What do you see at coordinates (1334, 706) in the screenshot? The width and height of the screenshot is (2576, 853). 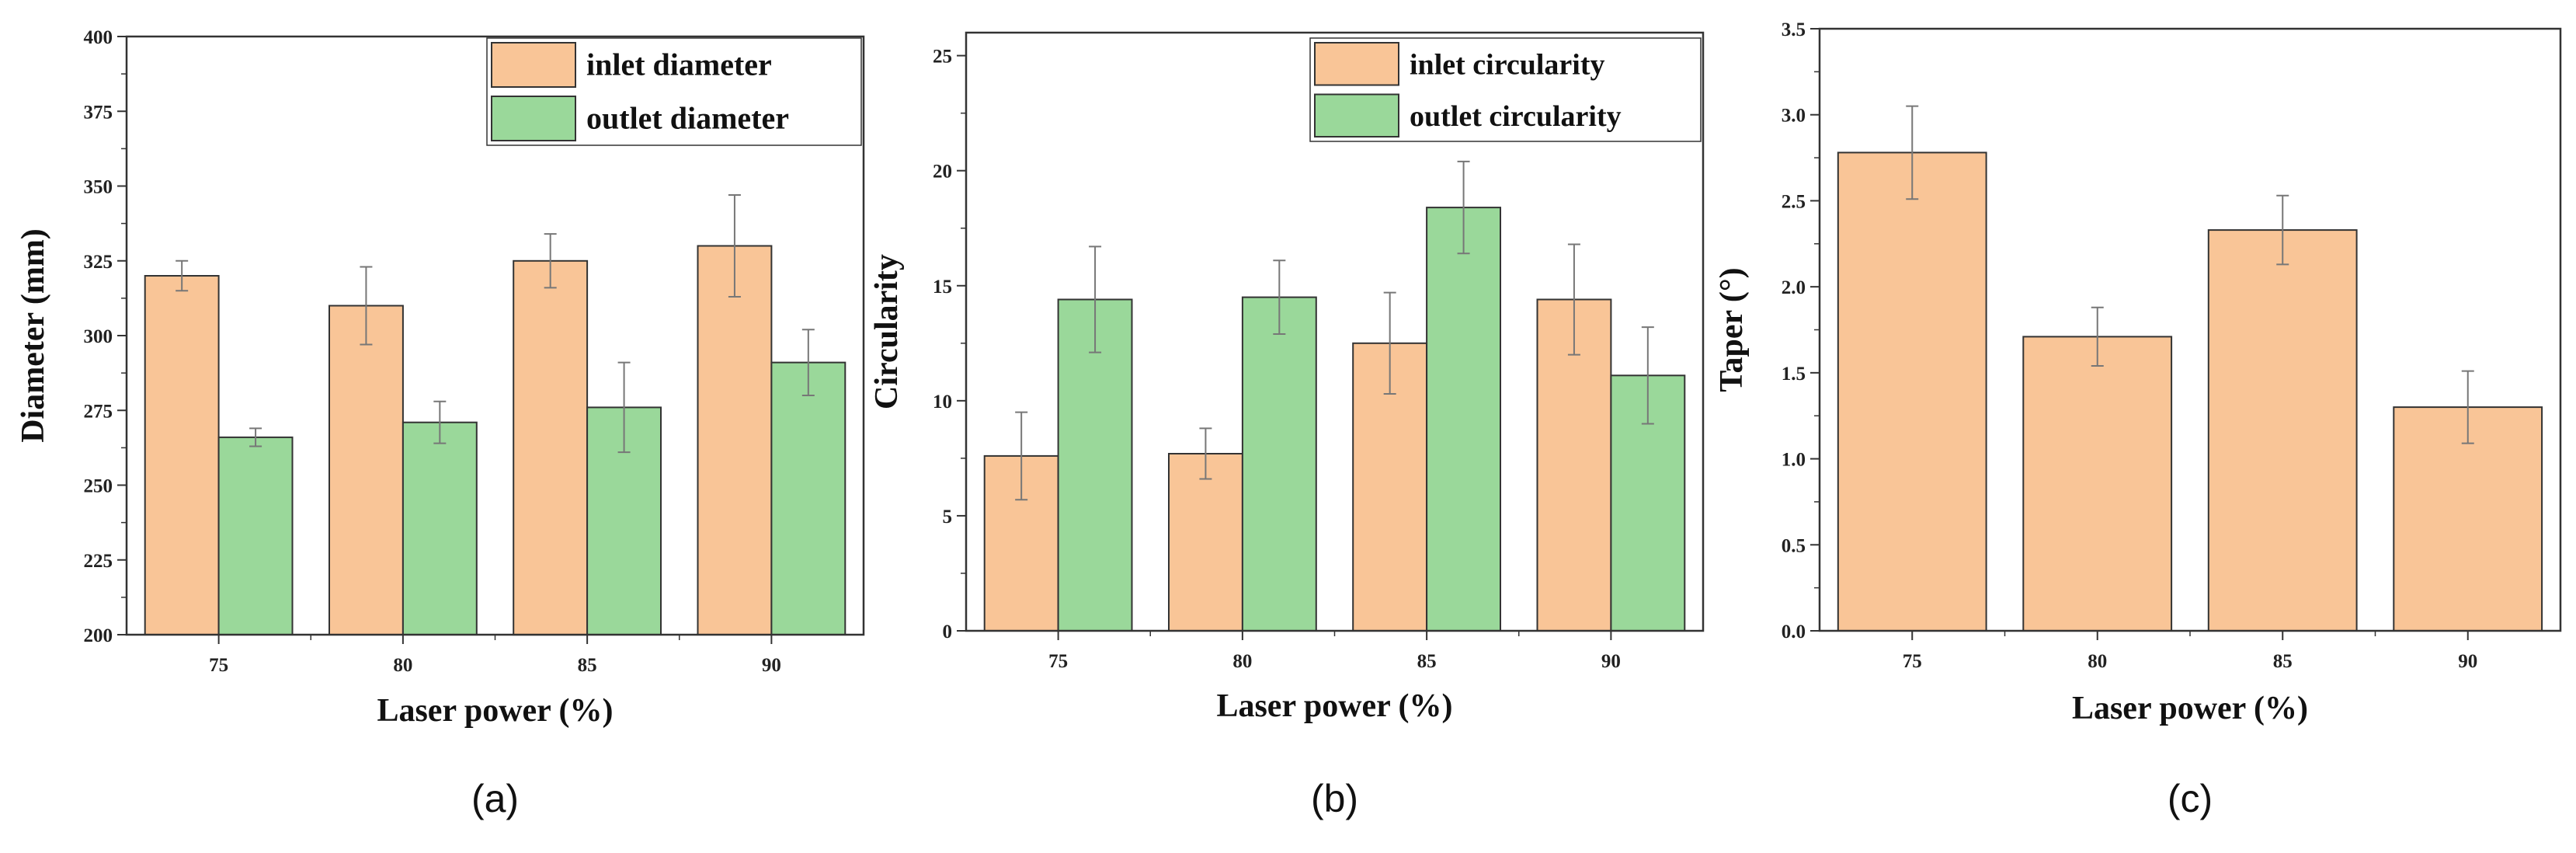 I see `x-axis-title-b: Laser power (%)` at bounding box center [1334, 706].